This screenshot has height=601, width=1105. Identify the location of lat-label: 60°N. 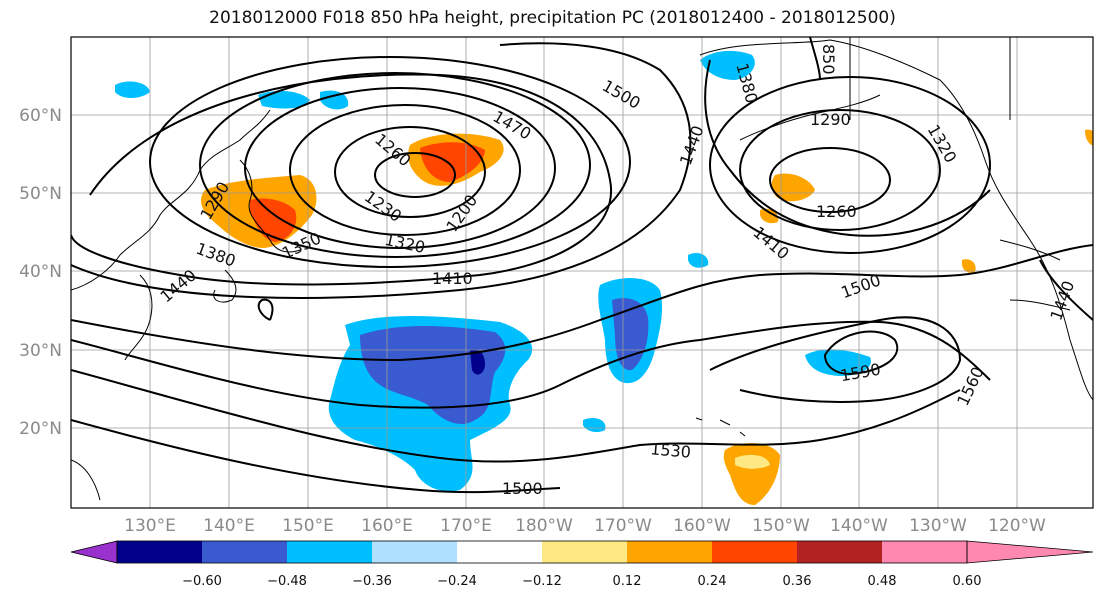
(40, 116).